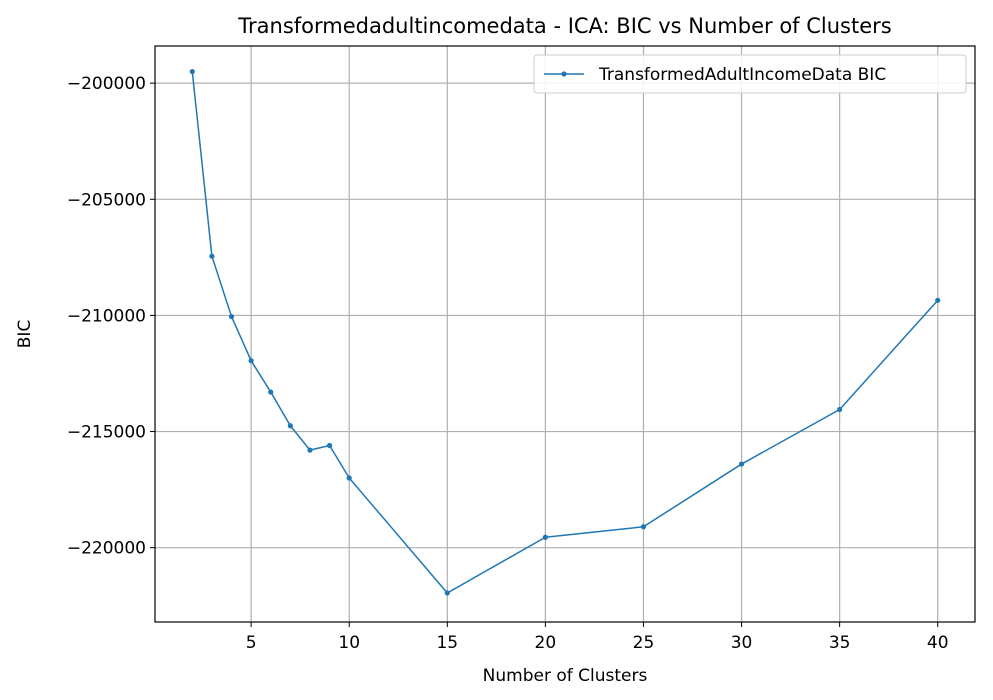 The image size is (993, 700). I want to click on x-axis-label: Number of Clusters, so click(565, 676).